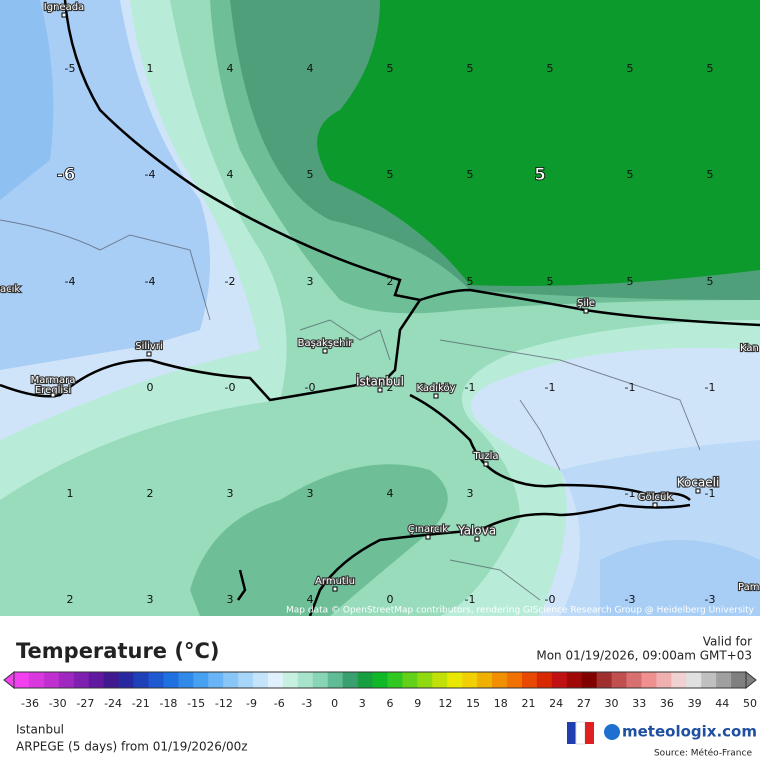  Describe the element at coordinates (251, 703) in the screenshot. I see `legend-tick-label: -9` at that location.